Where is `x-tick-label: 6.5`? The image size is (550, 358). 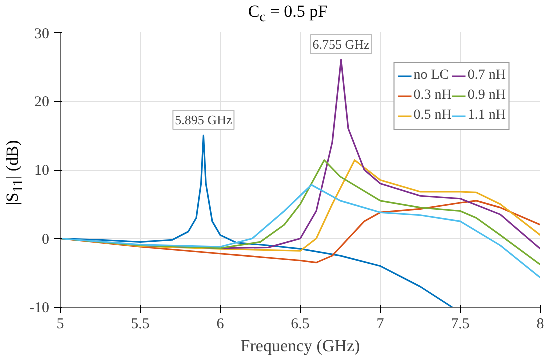
x-tick-label: 6.5 is located at coordinates (300, 324).